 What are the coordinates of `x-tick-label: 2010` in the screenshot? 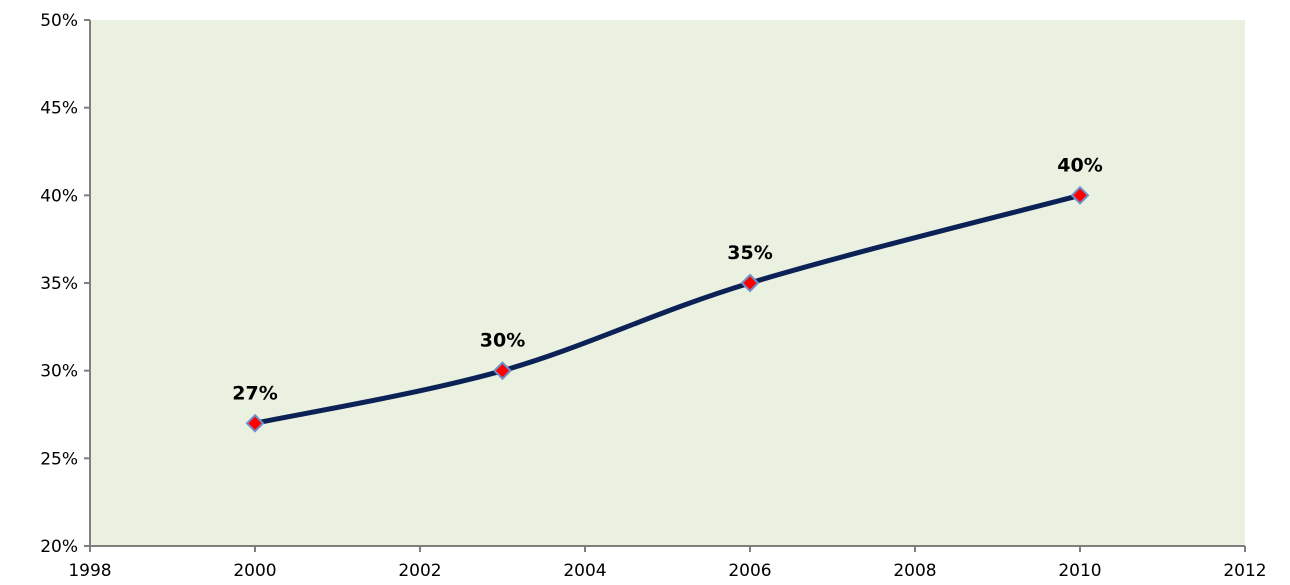 It's located at (1079, 571).